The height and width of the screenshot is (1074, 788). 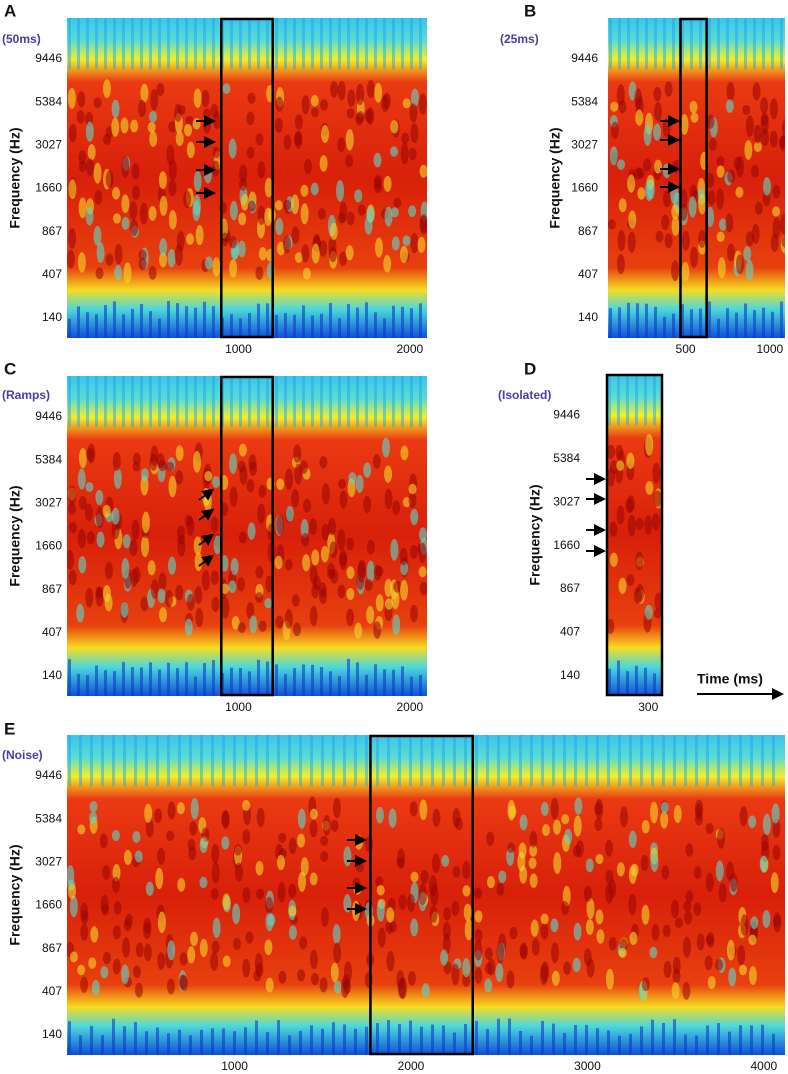 What do you see at coordinates (763, 1066) in the screenshot?
I see `x-tick-label: 4000` at bounding box center [763, 1066].